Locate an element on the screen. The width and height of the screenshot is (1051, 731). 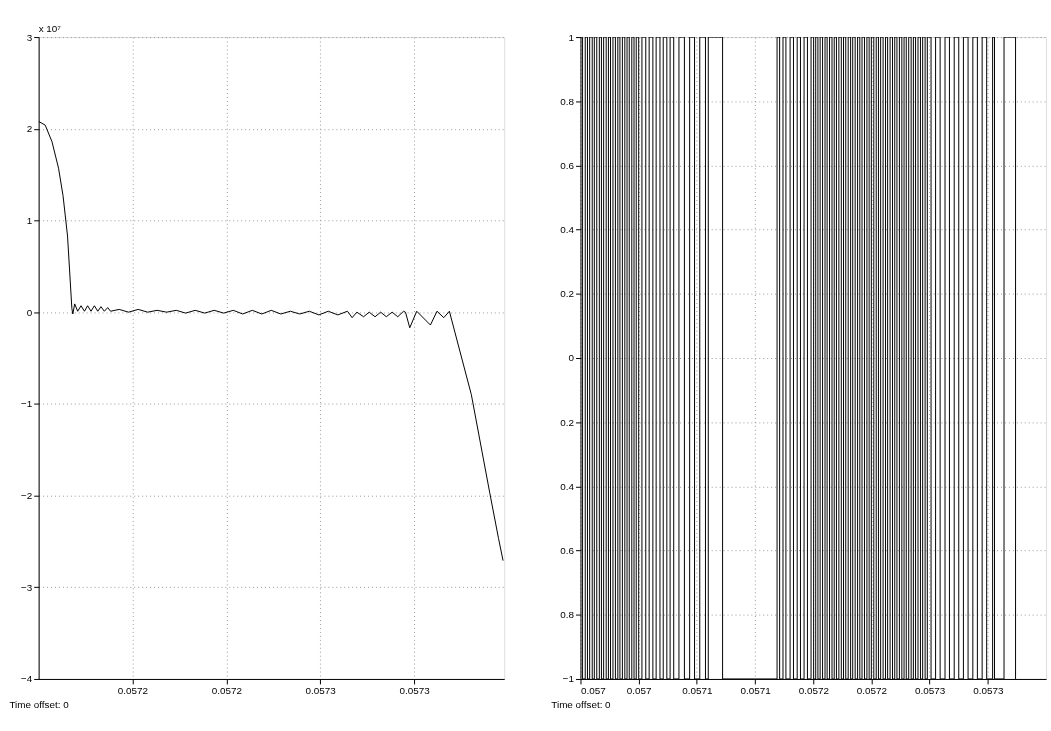
y-tick-label: −2 is located at coordinates (26, 496).